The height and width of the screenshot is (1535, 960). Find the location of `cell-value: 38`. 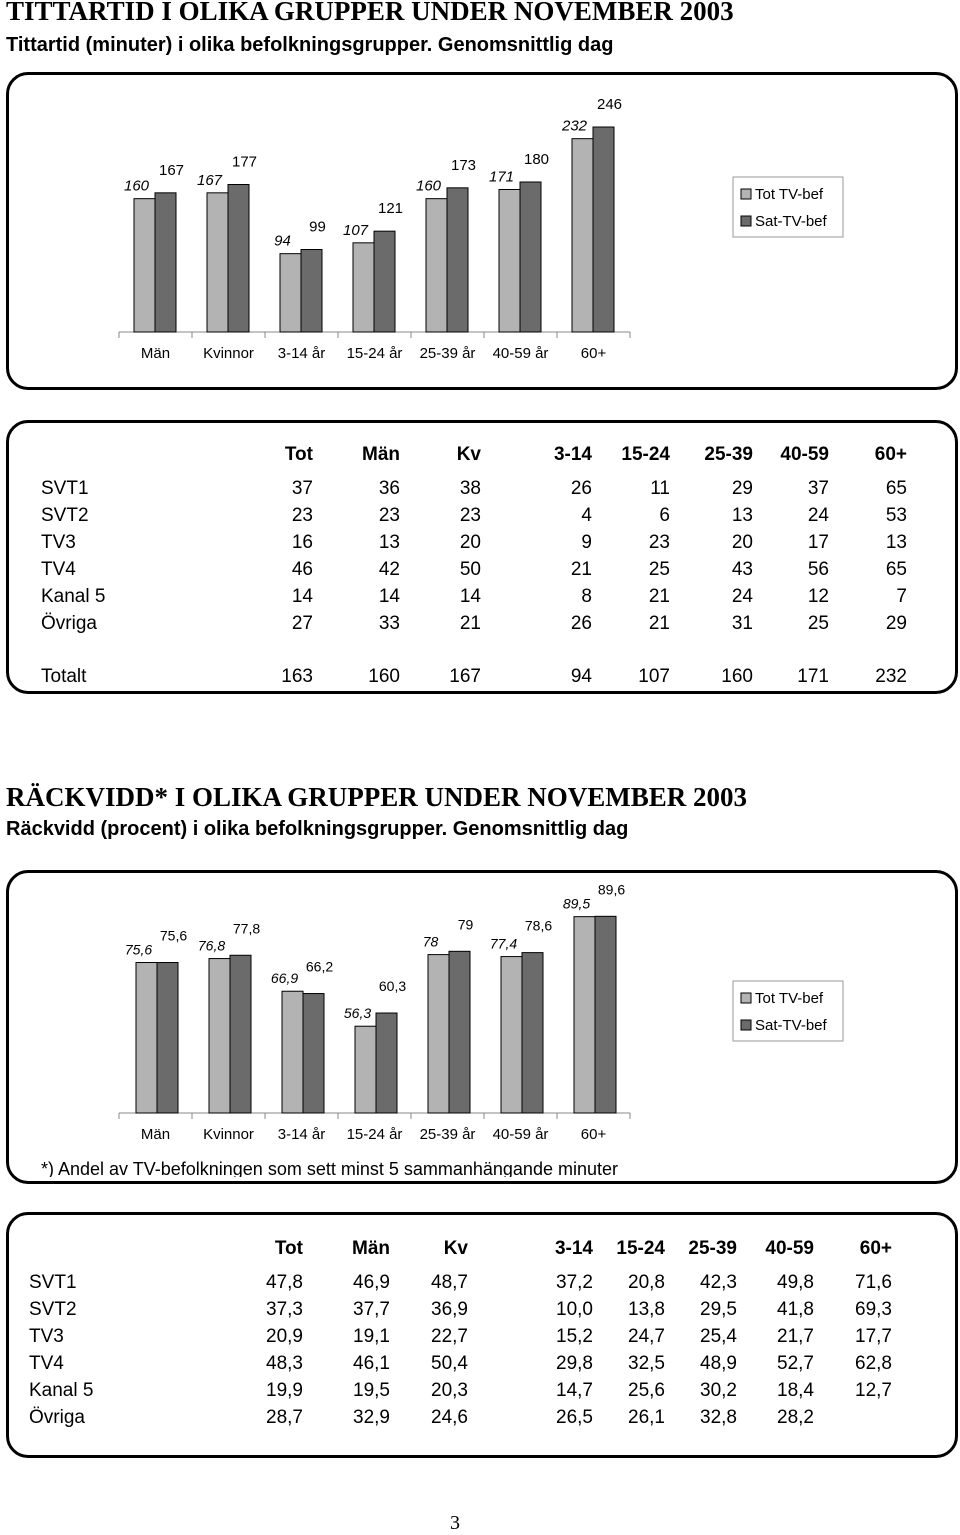

cell-value: 38 is located at coordinates (470, 488).